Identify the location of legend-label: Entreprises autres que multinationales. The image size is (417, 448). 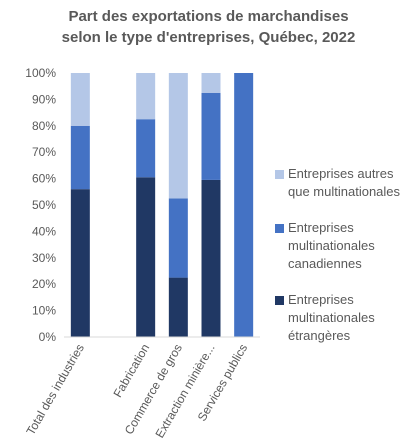
(344, 182).